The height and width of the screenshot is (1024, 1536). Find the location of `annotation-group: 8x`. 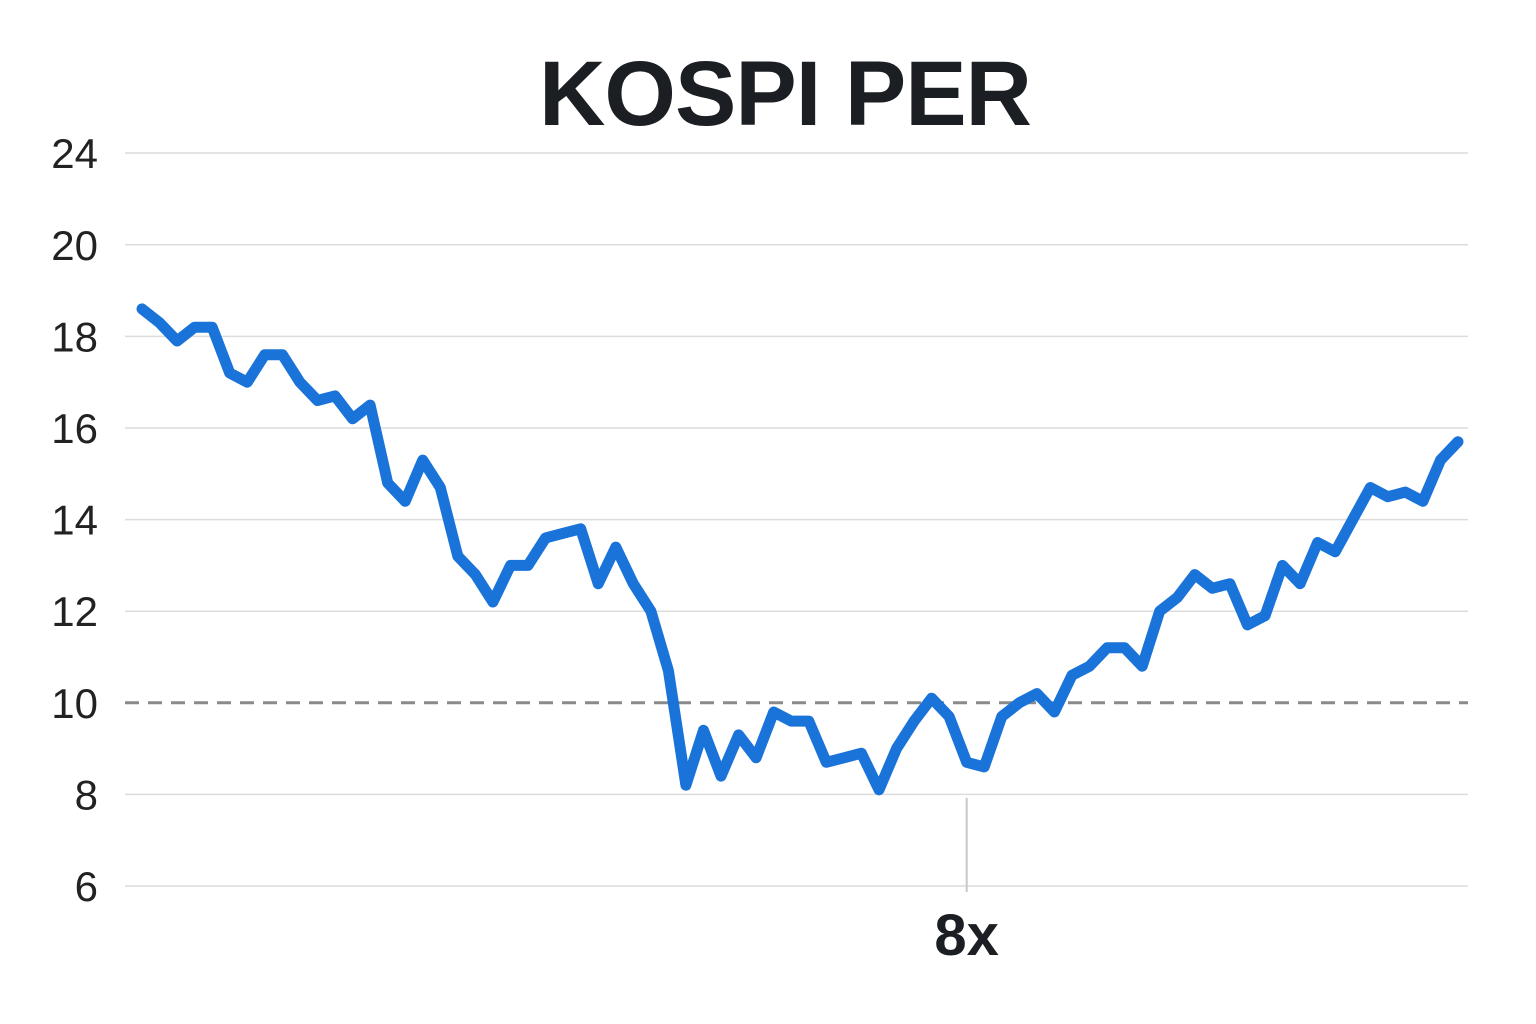

annotation-group: 8x is located at coordinates (966, 882).